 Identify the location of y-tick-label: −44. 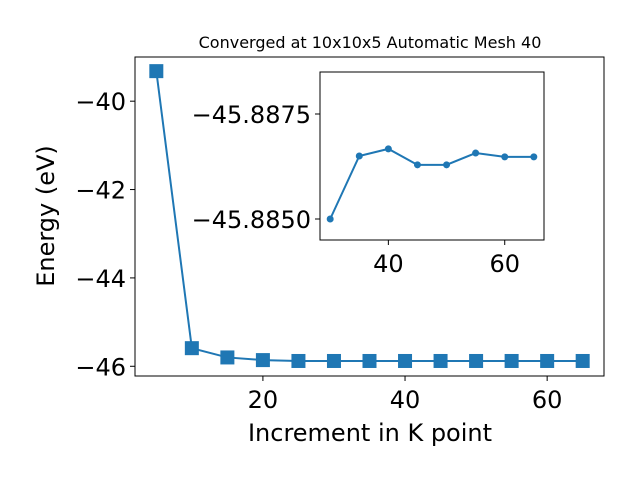
(100, 279).